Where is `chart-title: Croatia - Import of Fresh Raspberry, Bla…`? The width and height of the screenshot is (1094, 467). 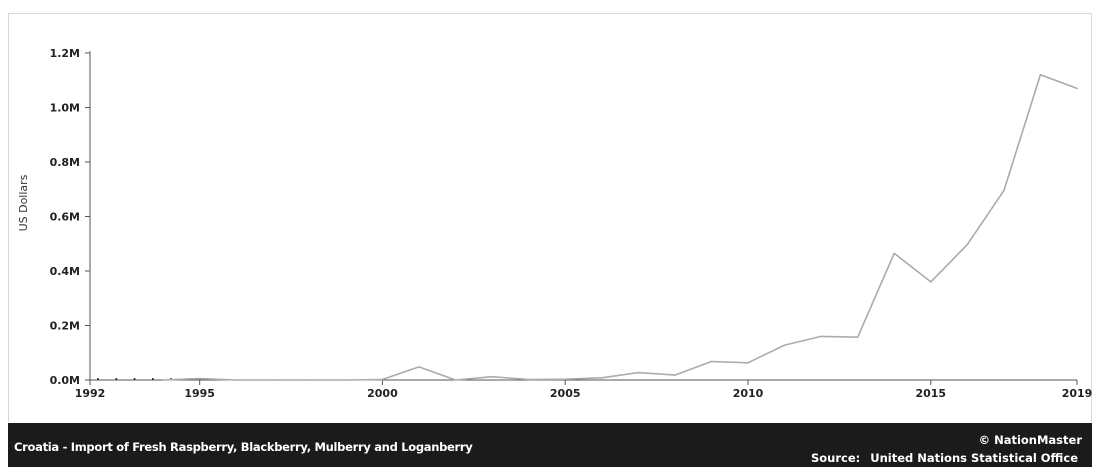 chart-title: Croatia - Import of Fresh Raspberry, Bla… is located at coordinates (243, 447).